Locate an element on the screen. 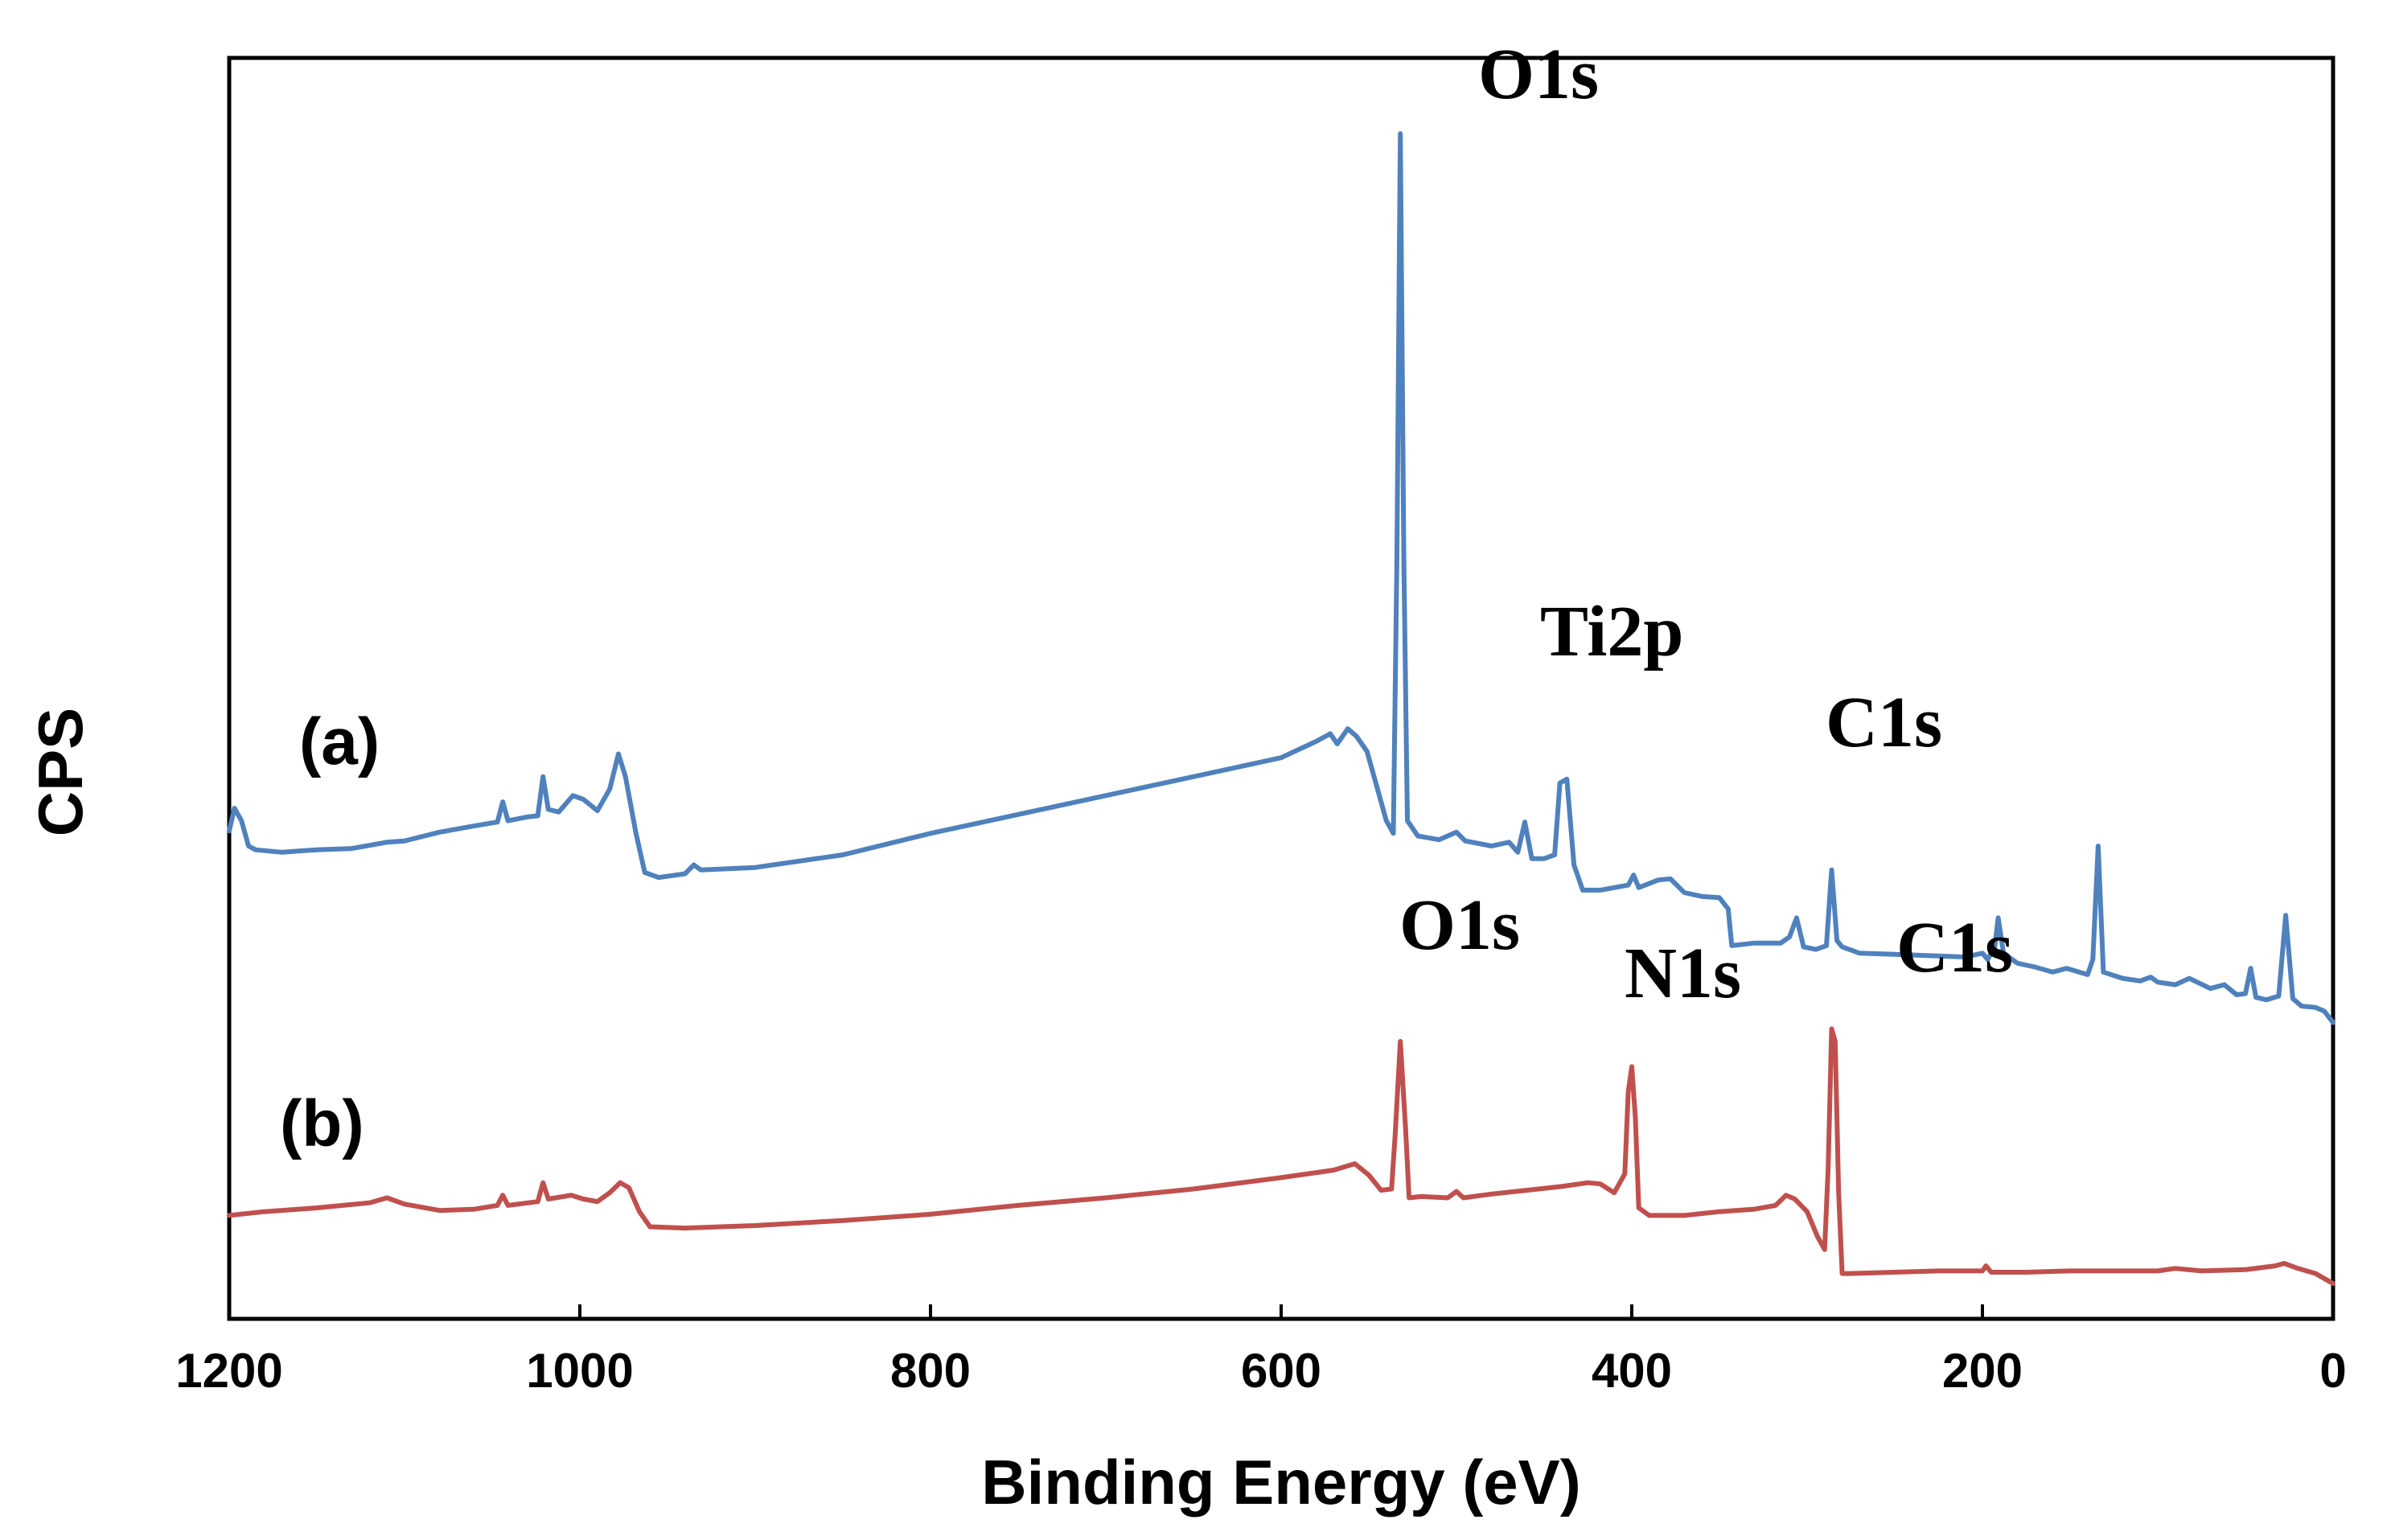 The image size is (2395, 1540). x-axis-title: Binding Energy (eV) is located at coordinates (1280, 1482).